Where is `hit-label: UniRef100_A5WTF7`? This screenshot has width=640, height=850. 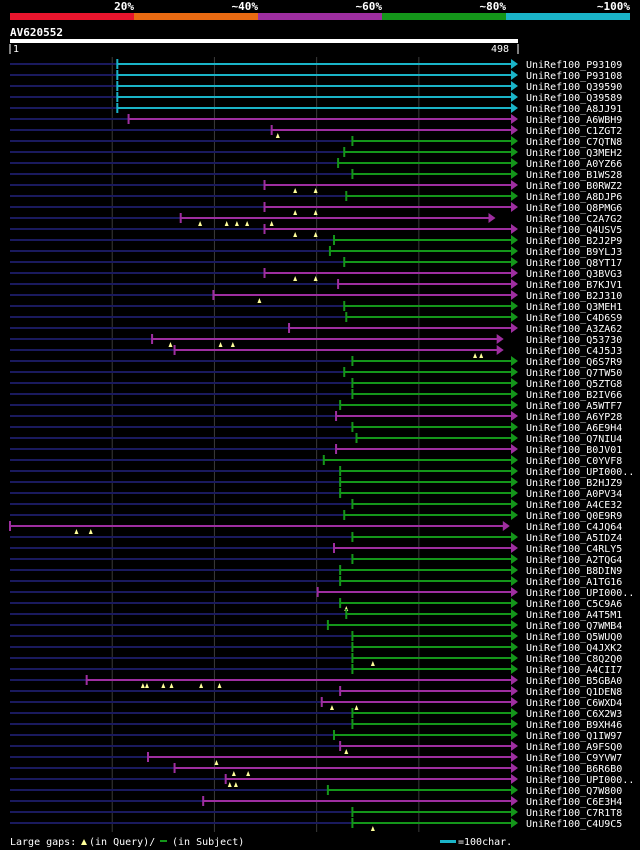 hit-label: UniRef100_A5WTF7 is located at coordinates (574, 406).